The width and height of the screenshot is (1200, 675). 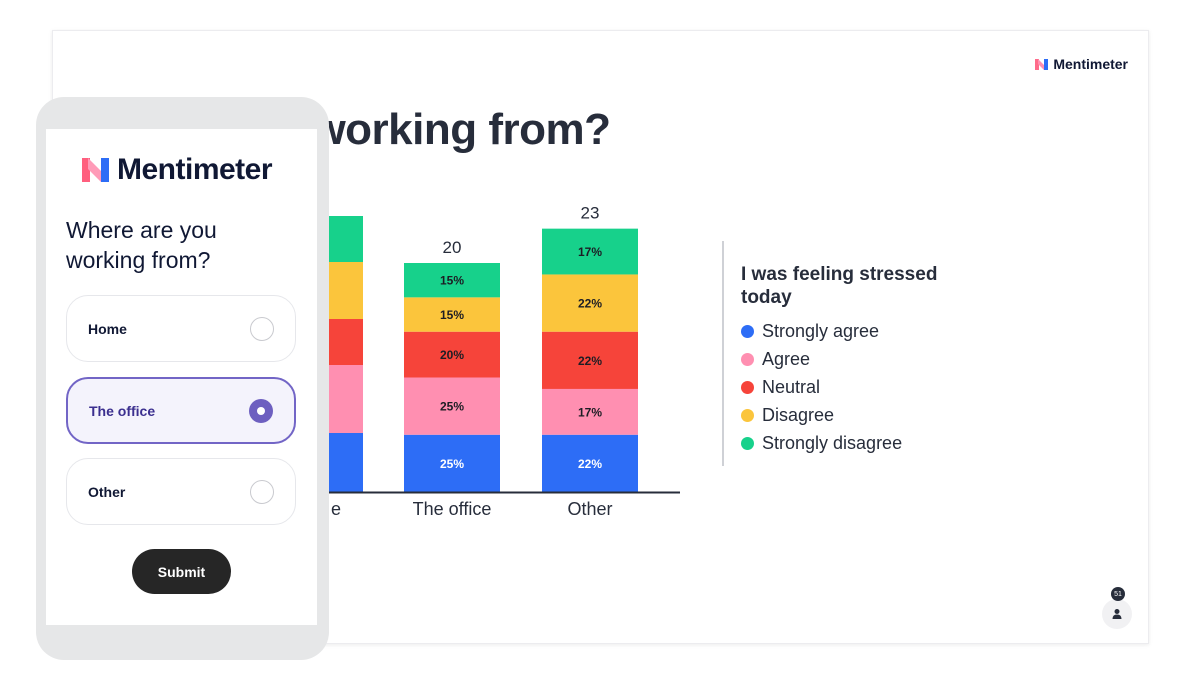 What do you see at coordinates (723, 353) in the screenshot?
I see `legend-divider` at bounding box center [723, 353].